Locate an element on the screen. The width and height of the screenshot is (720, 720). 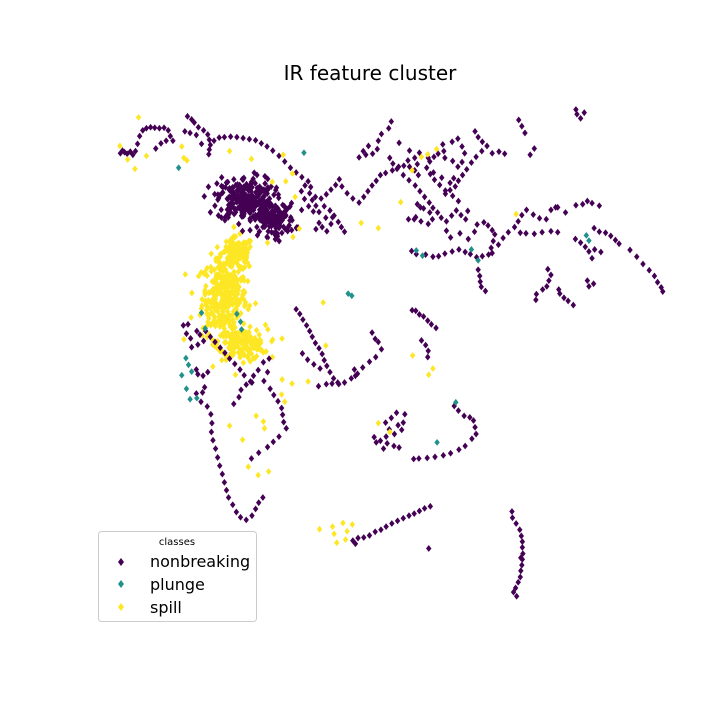
legend-marker-plunge is located at coordinates (121, 584).